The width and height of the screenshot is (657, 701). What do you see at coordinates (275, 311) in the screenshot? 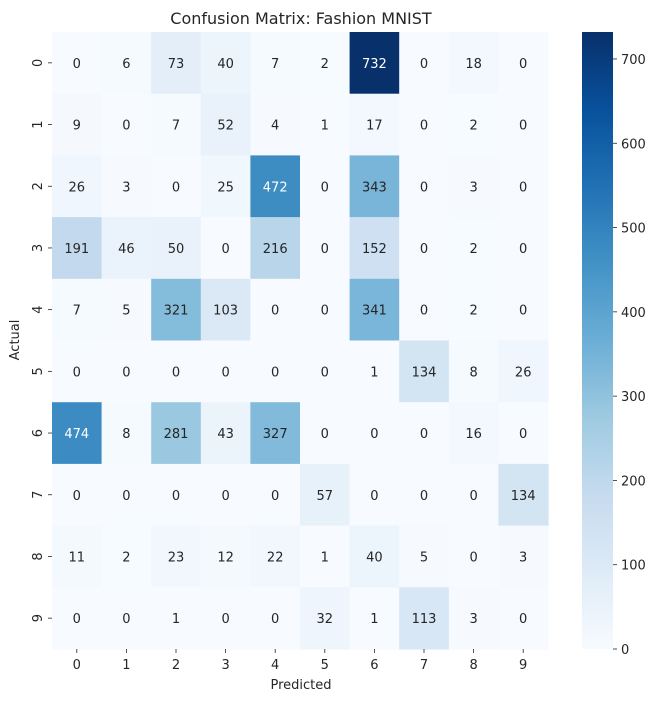
I see `cell-label-r4-c4: 0` at bounding box center [275, 311].